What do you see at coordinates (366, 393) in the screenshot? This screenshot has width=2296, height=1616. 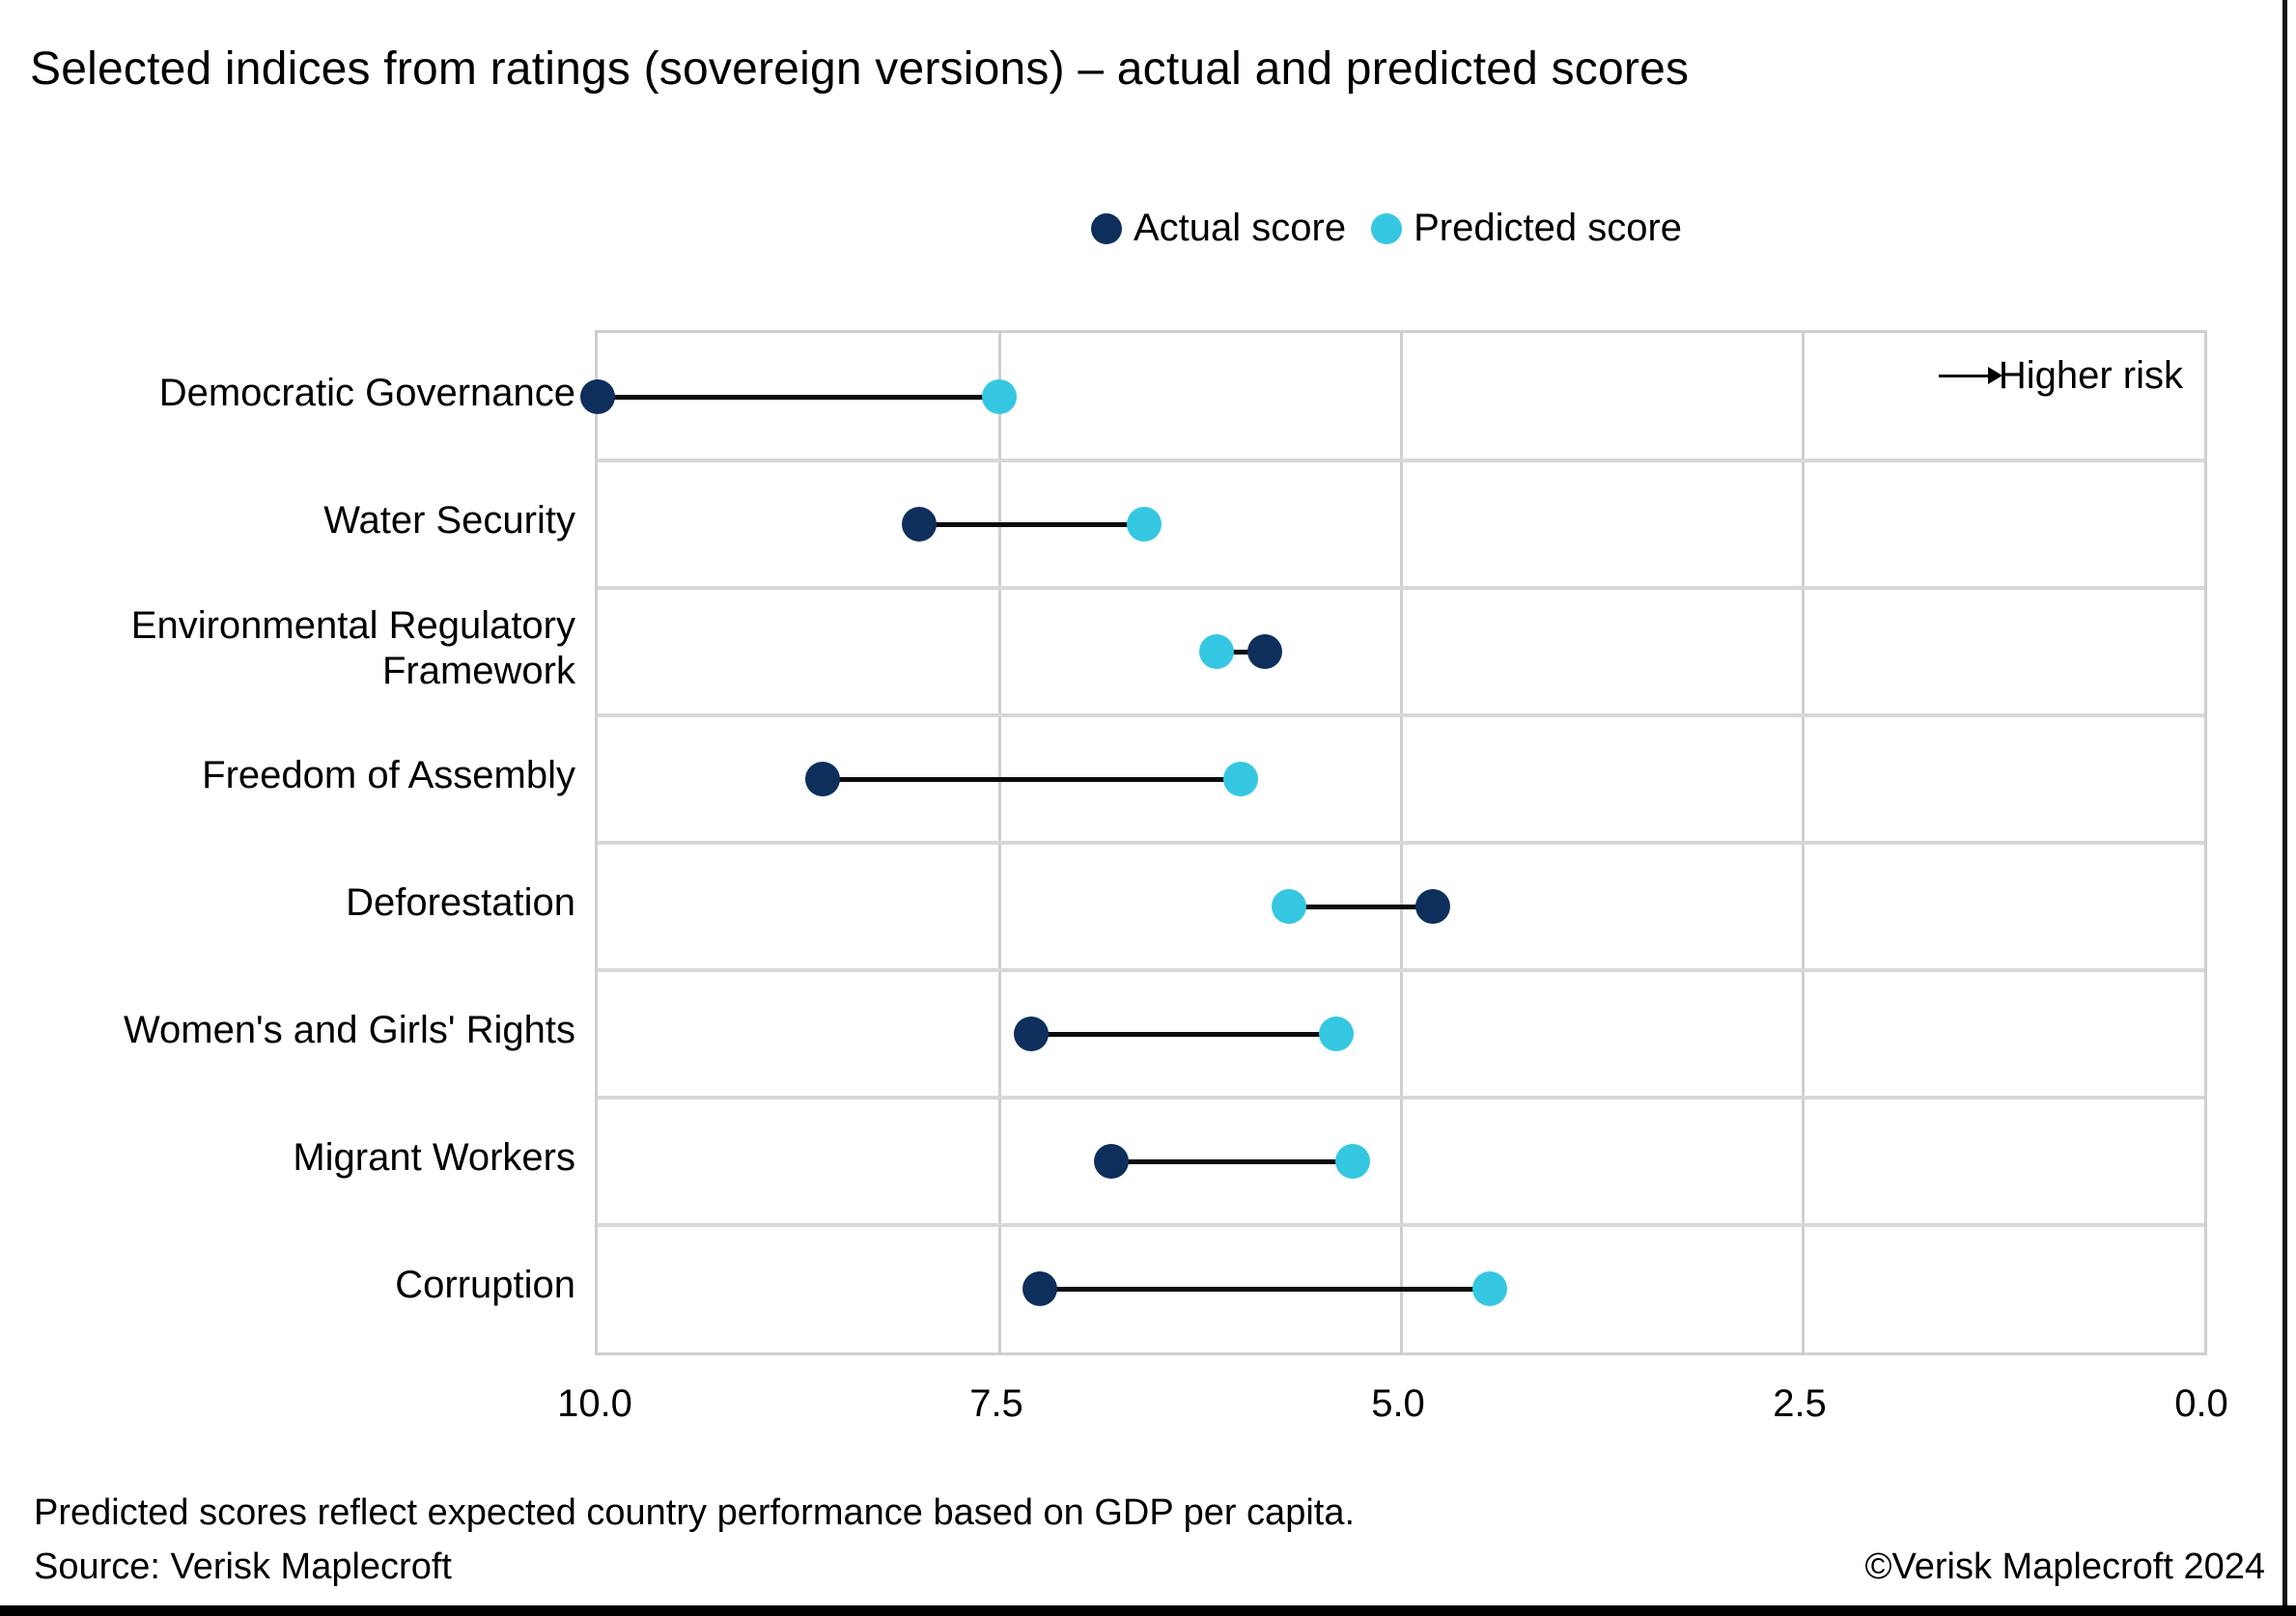 I see `y-axis-label: Democratic Governance` at bounding box center [366, 393].